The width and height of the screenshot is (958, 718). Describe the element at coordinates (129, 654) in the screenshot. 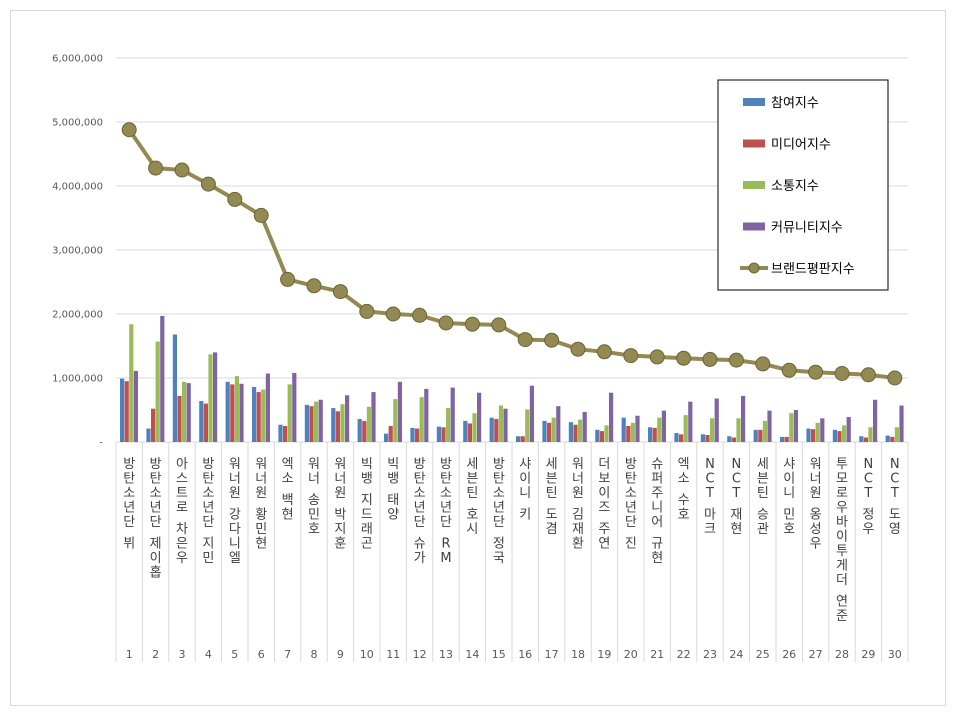

I see `rank-label: 1` at that location.